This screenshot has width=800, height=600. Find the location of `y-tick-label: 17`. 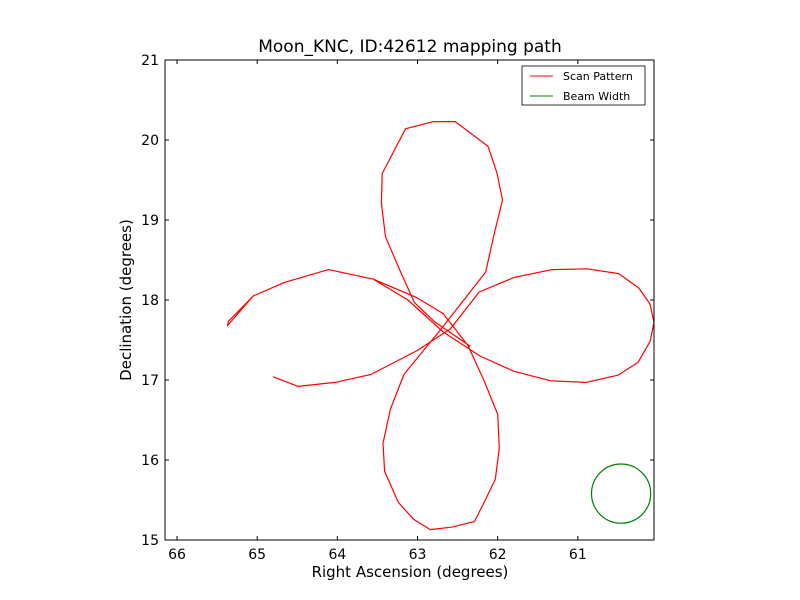

y-tick-label: 17 is located at coordinates (150, 381).